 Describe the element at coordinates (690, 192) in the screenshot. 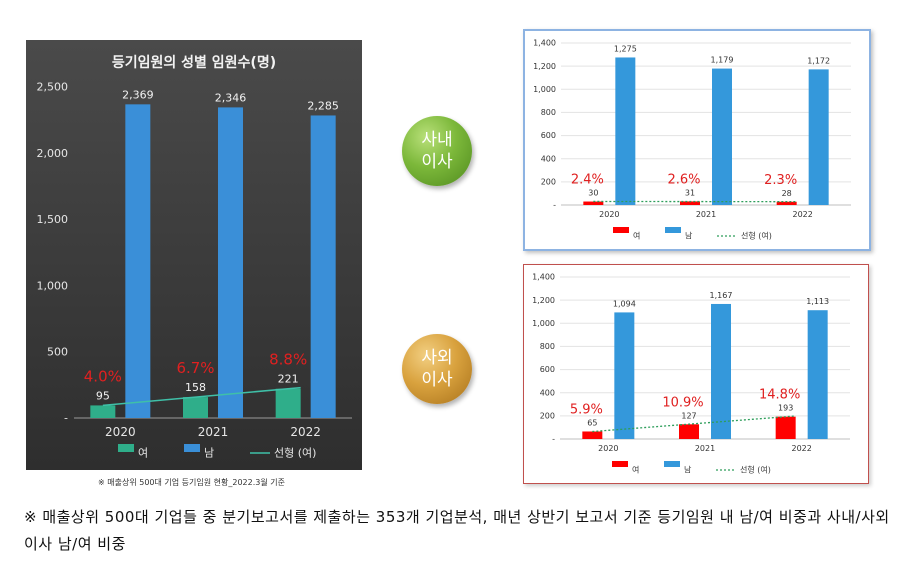

I see `value-label-female: 31` at that location.